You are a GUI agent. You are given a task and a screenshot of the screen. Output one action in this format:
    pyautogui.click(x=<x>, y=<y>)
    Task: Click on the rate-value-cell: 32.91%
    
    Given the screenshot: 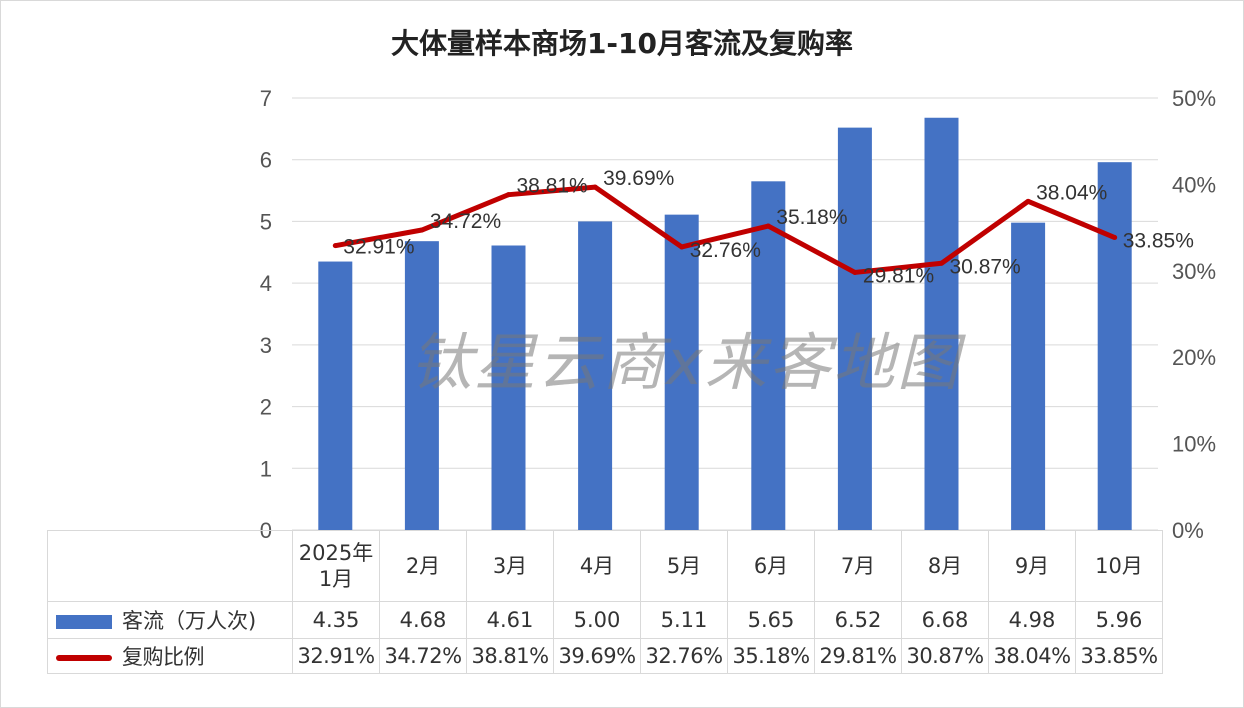 What is the action you would take?
    pyautogui.click(x=336, y=656)
    